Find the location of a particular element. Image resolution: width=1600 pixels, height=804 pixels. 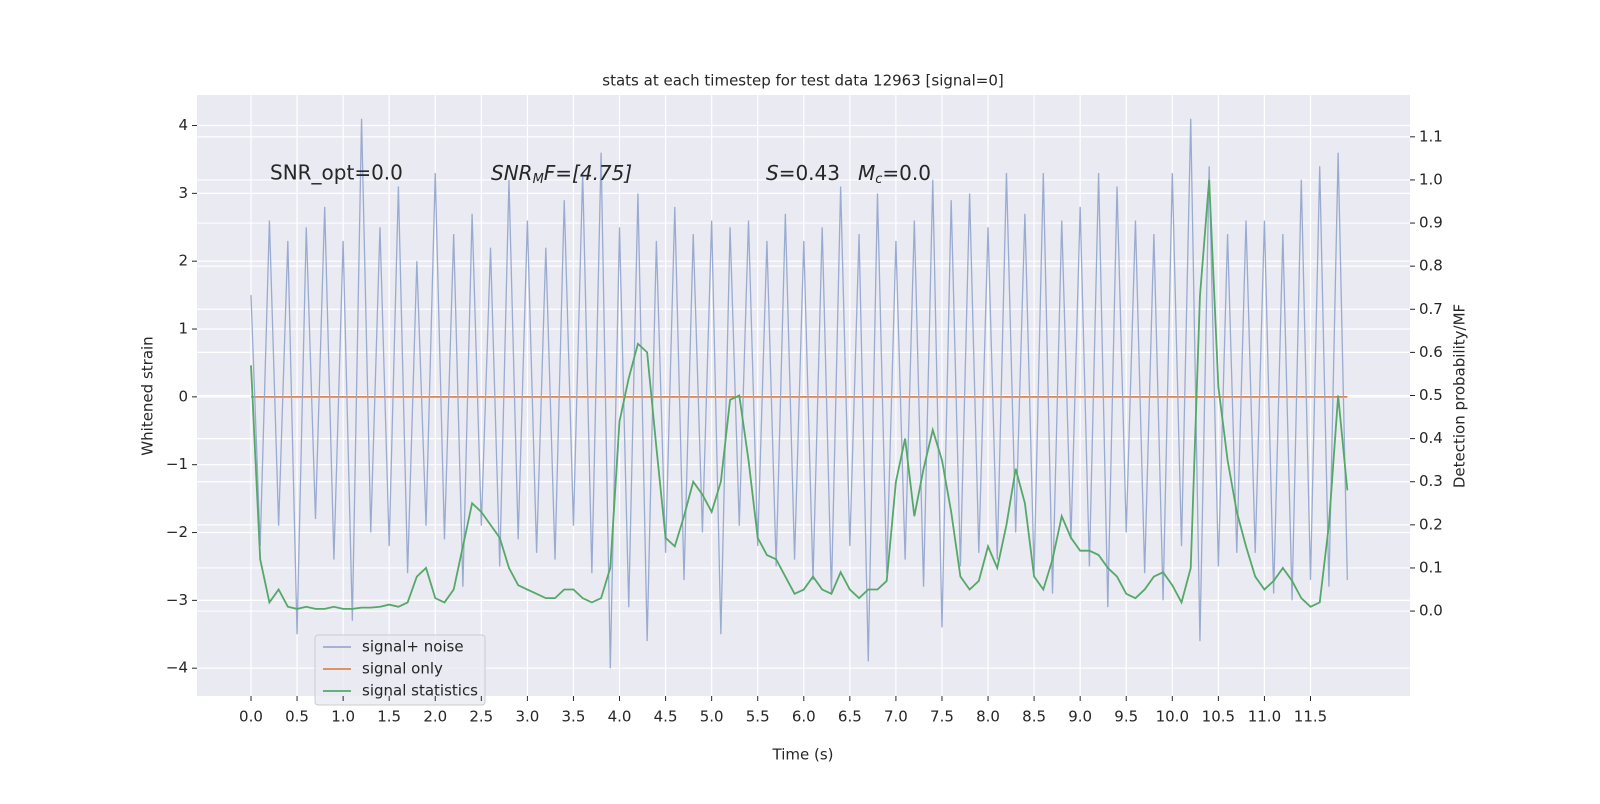

annotation-part: F=[4.75] is located at coordinates (588, 173).